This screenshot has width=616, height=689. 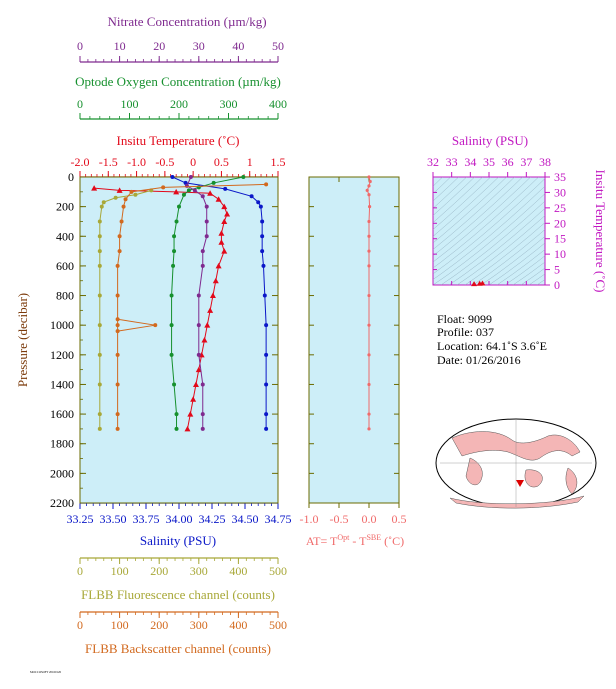 What do you see at coordinates (309, 519) in the screenshot?
I see `delta-t-tick-label: -1.0` at bounding box center [309, 519].